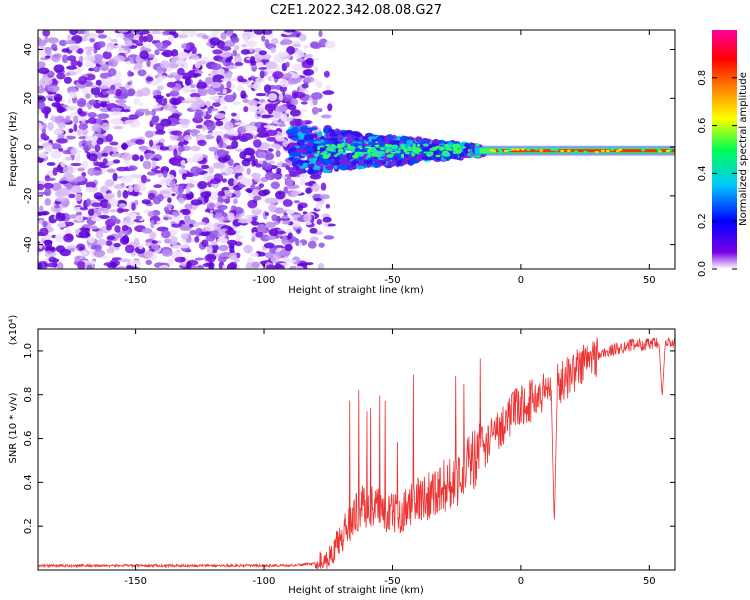 The image size is (750, 600). What do you see at coordinates (28, 439) in the screenshot?
I see `y-tick-label: 0.6` at bounding box center [28, 439].